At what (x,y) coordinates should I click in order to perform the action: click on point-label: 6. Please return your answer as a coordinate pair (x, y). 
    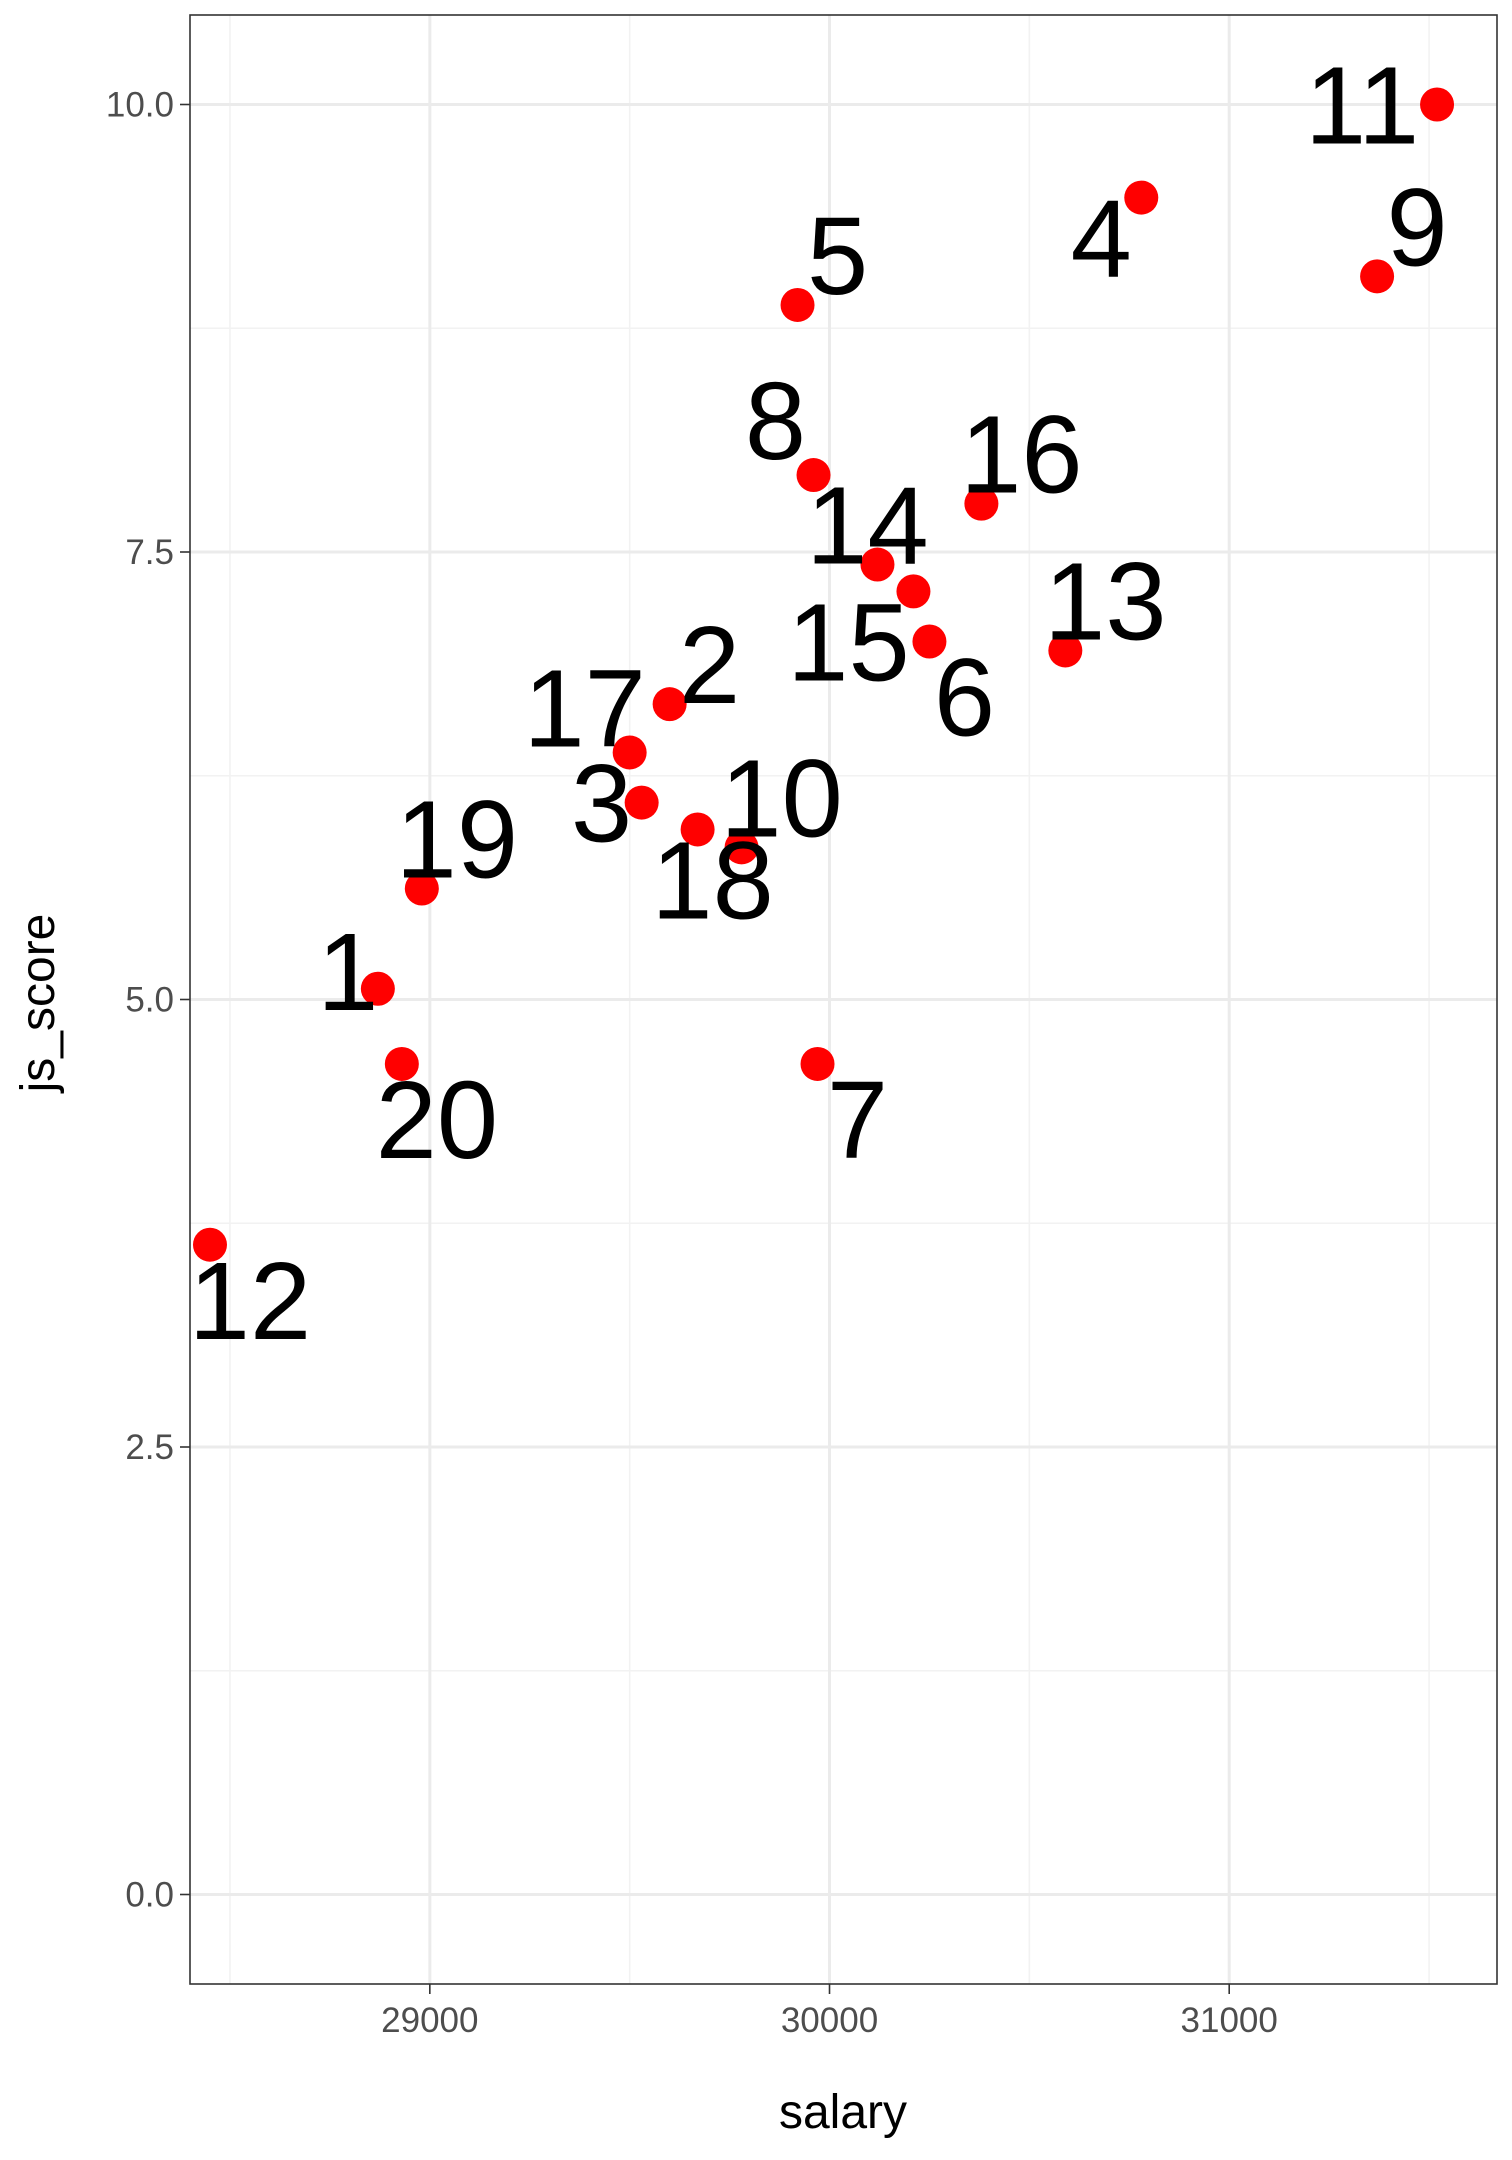
    Looking at the image, I should click on (964, 698).